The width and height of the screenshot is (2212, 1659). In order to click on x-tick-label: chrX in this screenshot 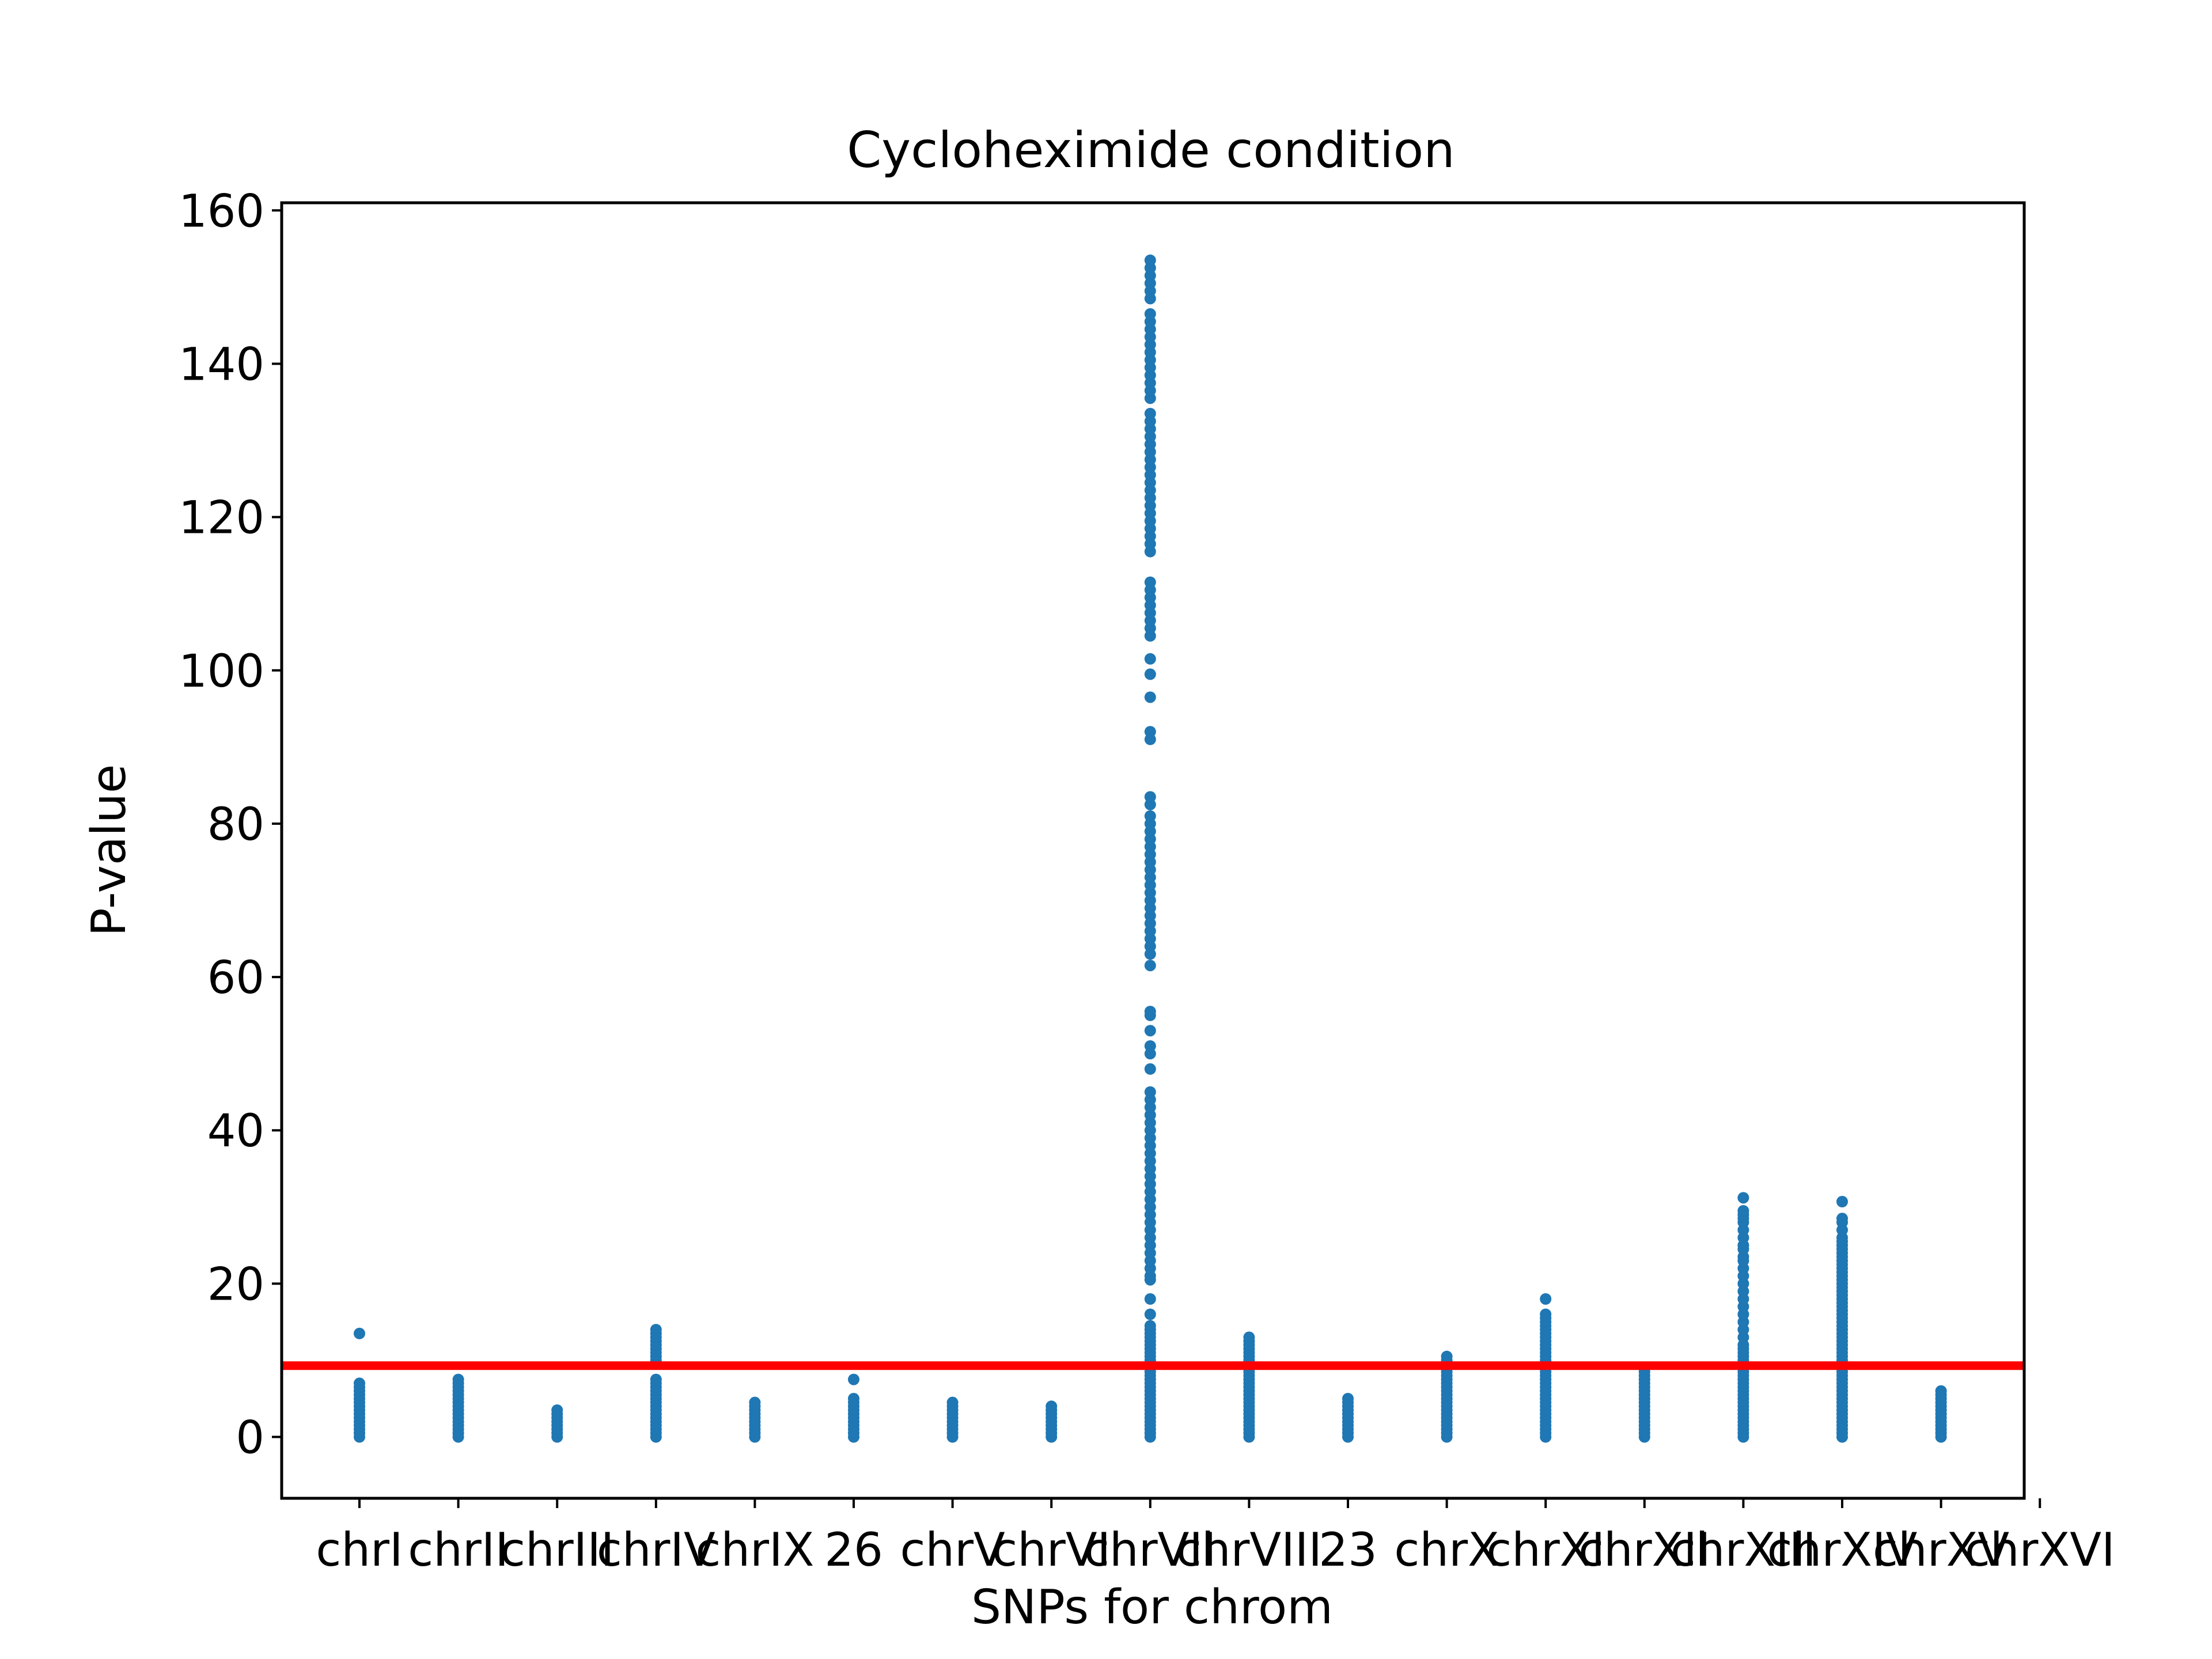, I will do `click(1446, 1550)`.